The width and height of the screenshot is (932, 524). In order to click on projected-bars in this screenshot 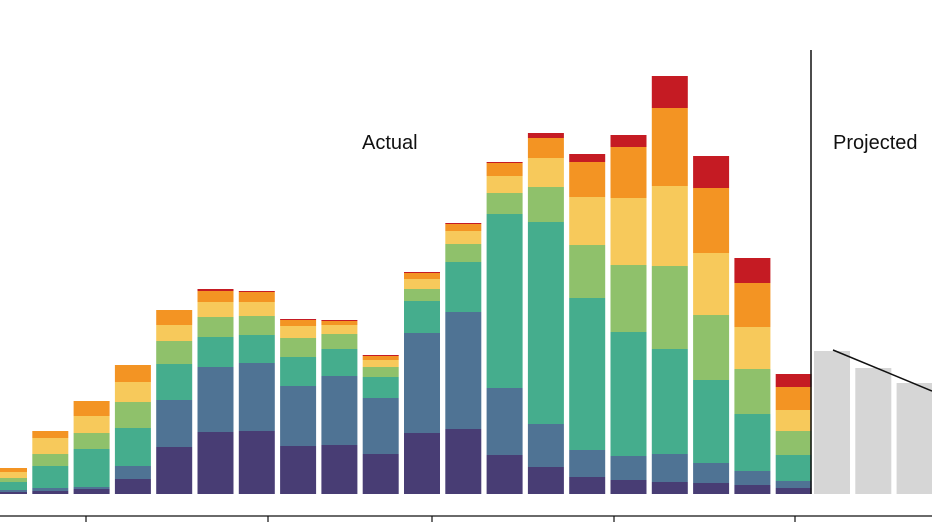, I will do `click(873, 422)`.